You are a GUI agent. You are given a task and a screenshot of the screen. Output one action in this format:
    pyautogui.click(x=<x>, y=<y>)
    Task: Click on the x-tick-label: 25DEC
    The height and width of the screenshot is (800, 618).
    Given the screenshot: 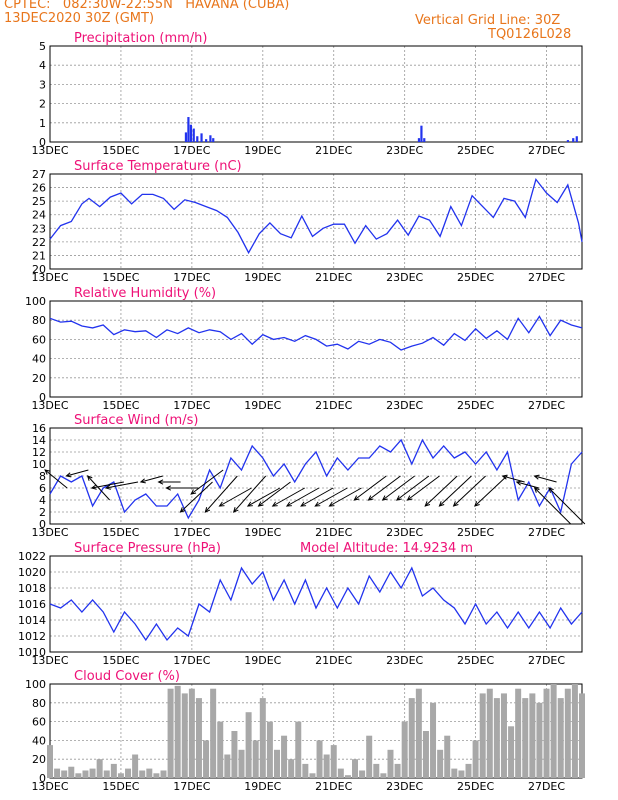 What is the action you would take?
    pyautogui.click(x=475, y=786)
    